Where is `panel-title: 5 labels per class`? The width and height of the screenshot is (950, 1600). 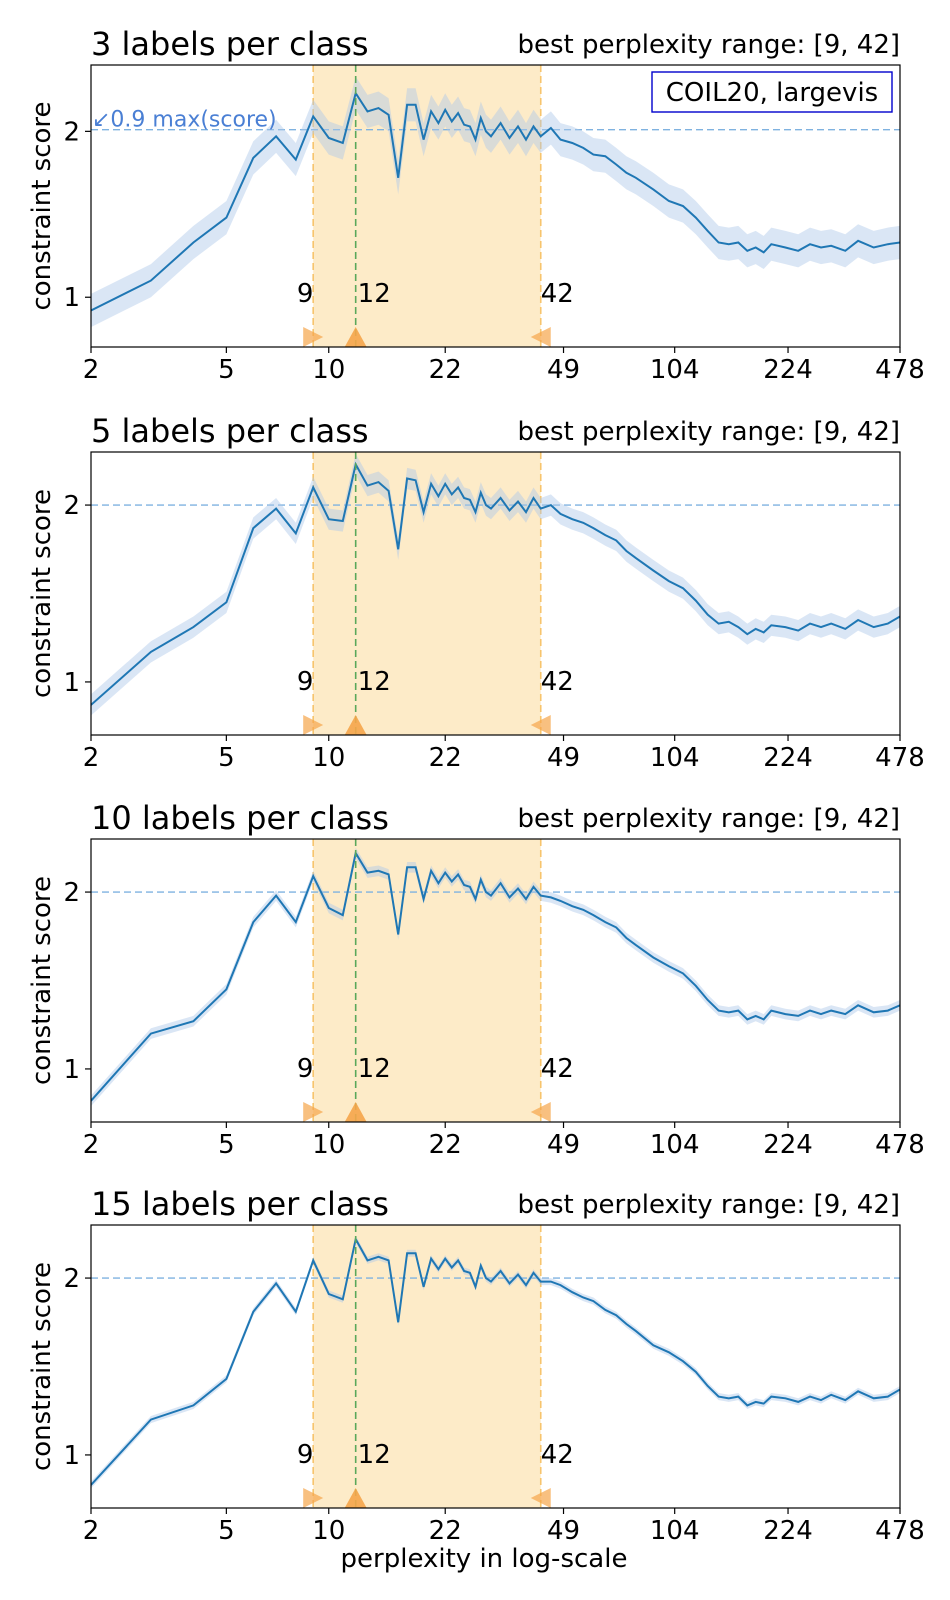
panel-title: 5 labels per class is located at coordinates (230, 431).